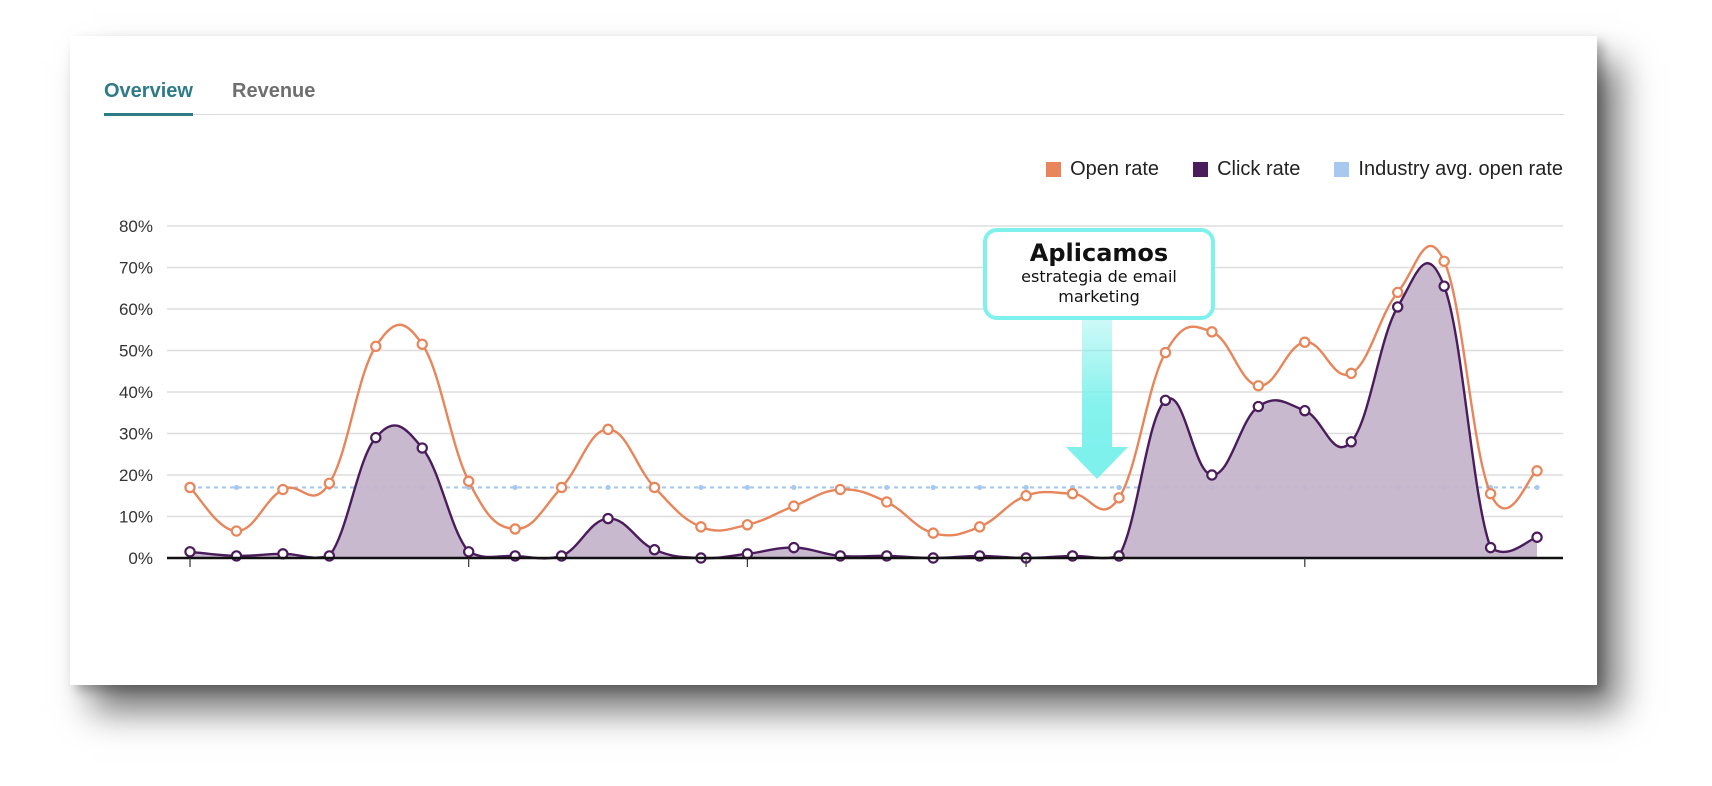  I want to click on click-rate-swatch-icon, so click(1201, 169).